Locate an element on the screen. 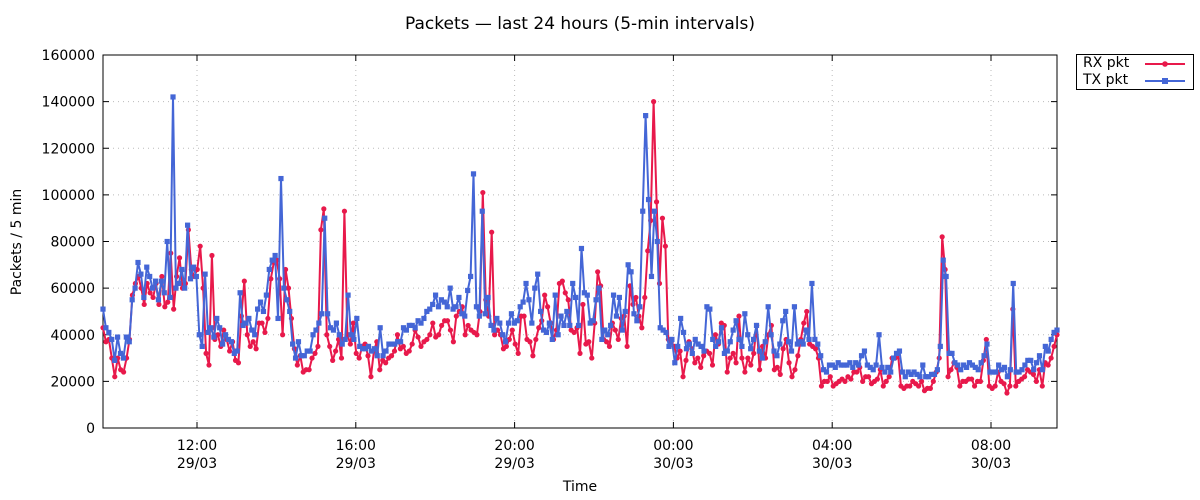 The height and width of the screenshot is (500, 1200). x-tick-label: 00:00 is located at coordinates (673, 446).